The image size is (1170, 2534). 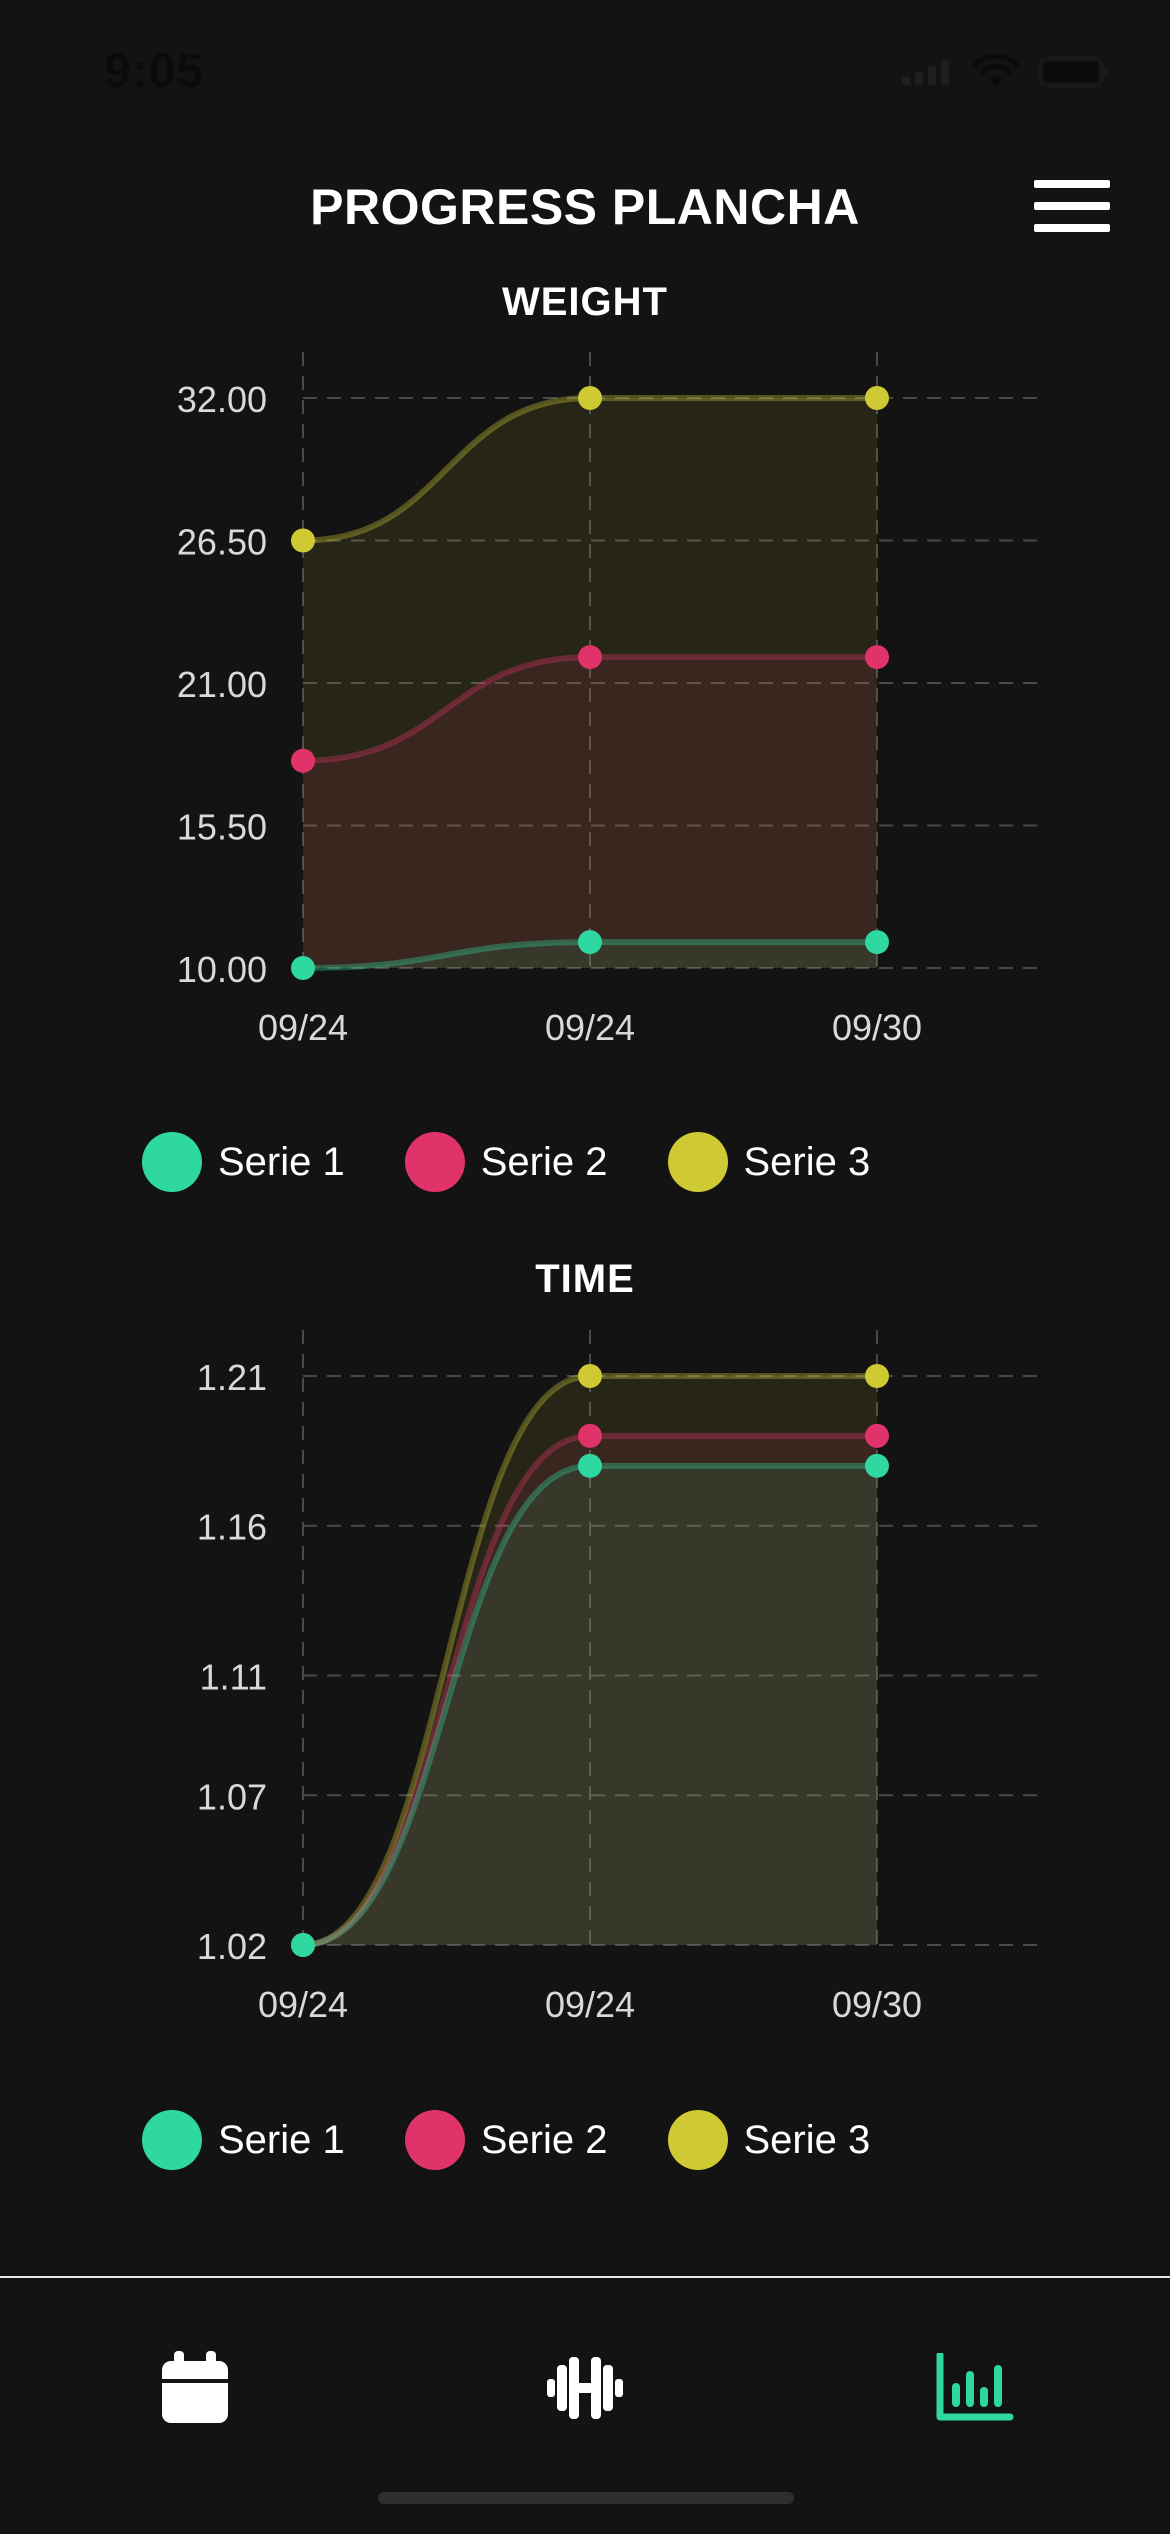 I want to click on status-bar: 9:05, so click(x=585, y=70).